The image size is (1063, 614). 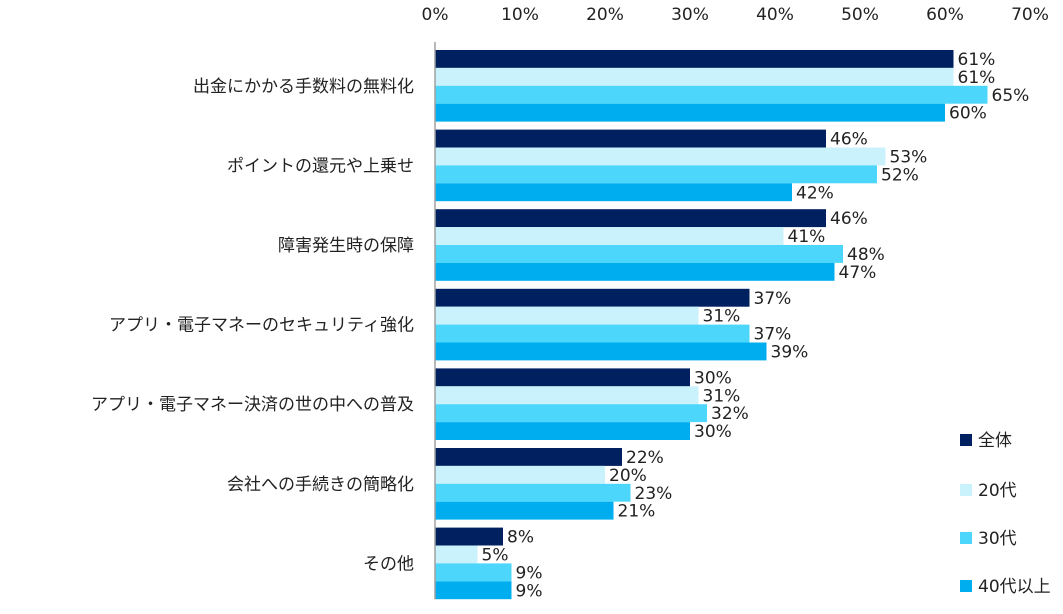 I want to click on data-label: 32%, so click(x=730, y=414).